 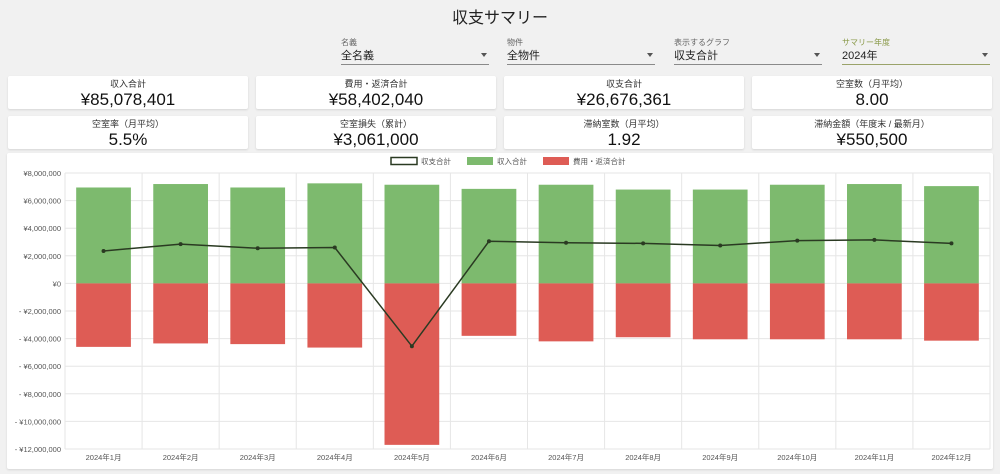 What do you see at coordinates (127, 84) in the screenshot?
I see `card-label: 収入合計` at bounding box center [127, 84].